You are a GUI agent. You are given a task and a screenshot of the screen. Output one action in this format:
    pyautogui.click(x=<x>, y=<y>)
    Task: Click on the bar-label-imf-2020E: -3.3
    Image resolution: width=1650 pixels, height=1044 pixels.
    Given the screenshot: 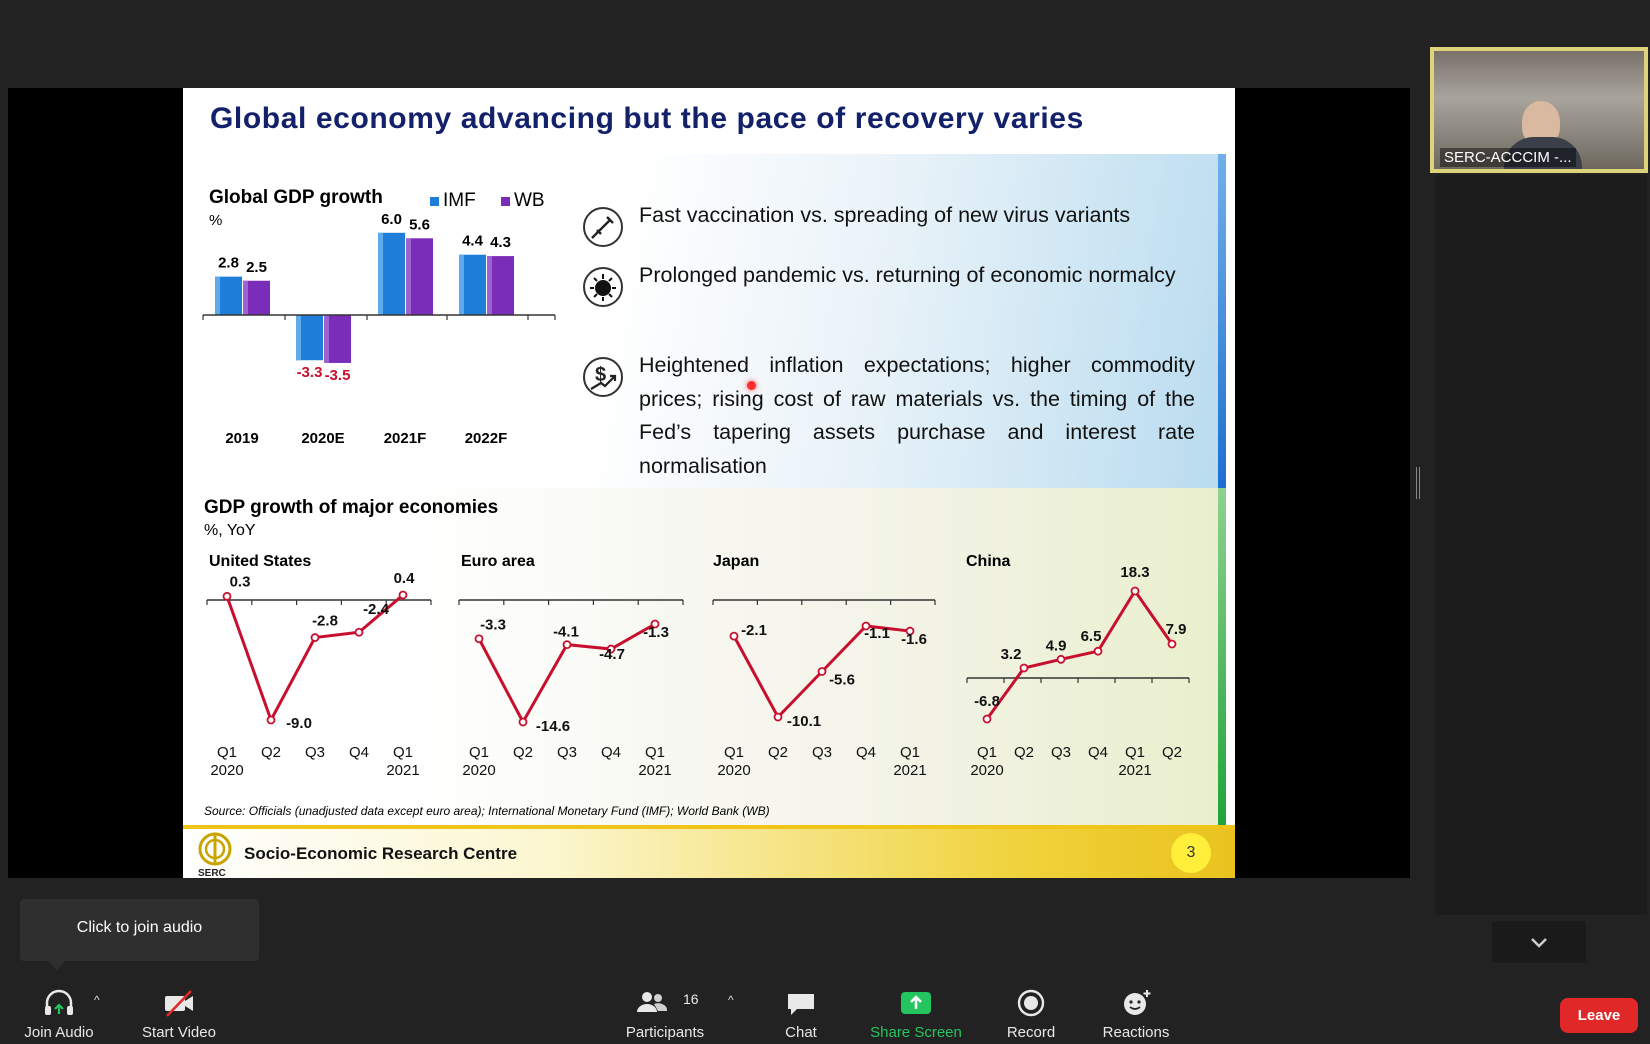 What is the action you would take?
    pyautogui.click(x=310, y=372)
    